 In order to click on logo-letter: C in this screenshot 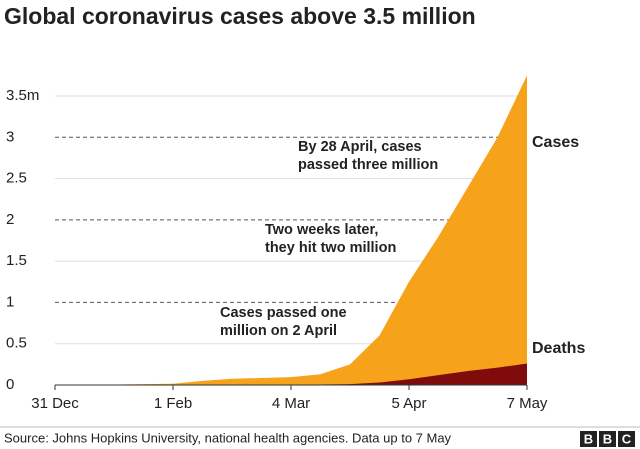, I will do `click(627, 438)`.